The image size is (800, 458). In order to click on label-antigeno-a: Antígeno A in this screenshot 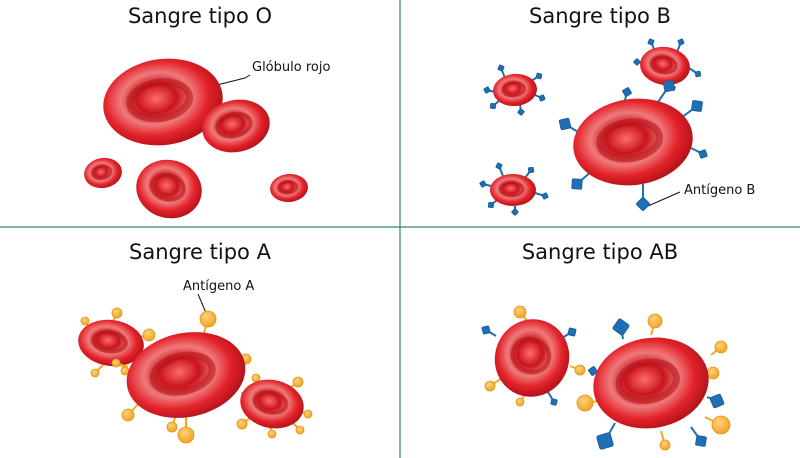, I will do `click(218, 286)`.